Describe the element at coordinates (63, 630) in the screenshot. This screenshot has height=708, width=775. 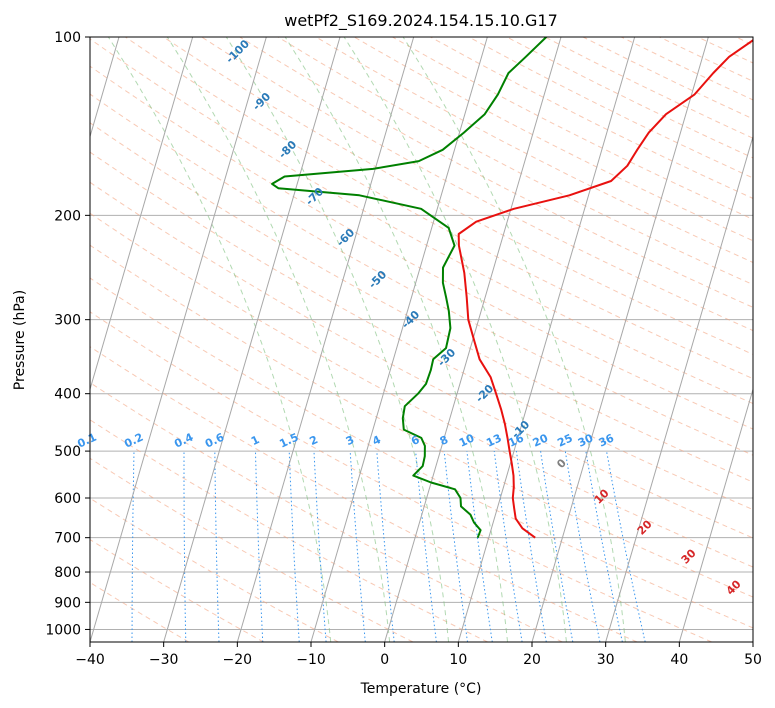
I see `y-tick-label: 1000` at that location.